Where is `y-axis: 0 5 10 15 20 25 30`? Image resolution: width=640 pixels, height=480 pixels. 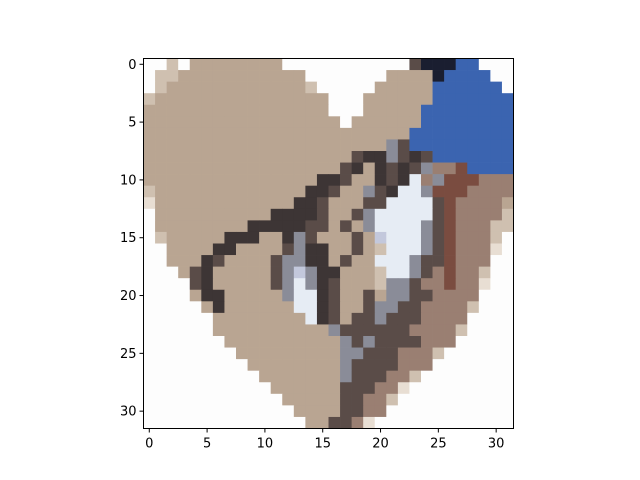
y-axis: 0 5 10 15 20 25 30 is located at coordinates (132, 239).